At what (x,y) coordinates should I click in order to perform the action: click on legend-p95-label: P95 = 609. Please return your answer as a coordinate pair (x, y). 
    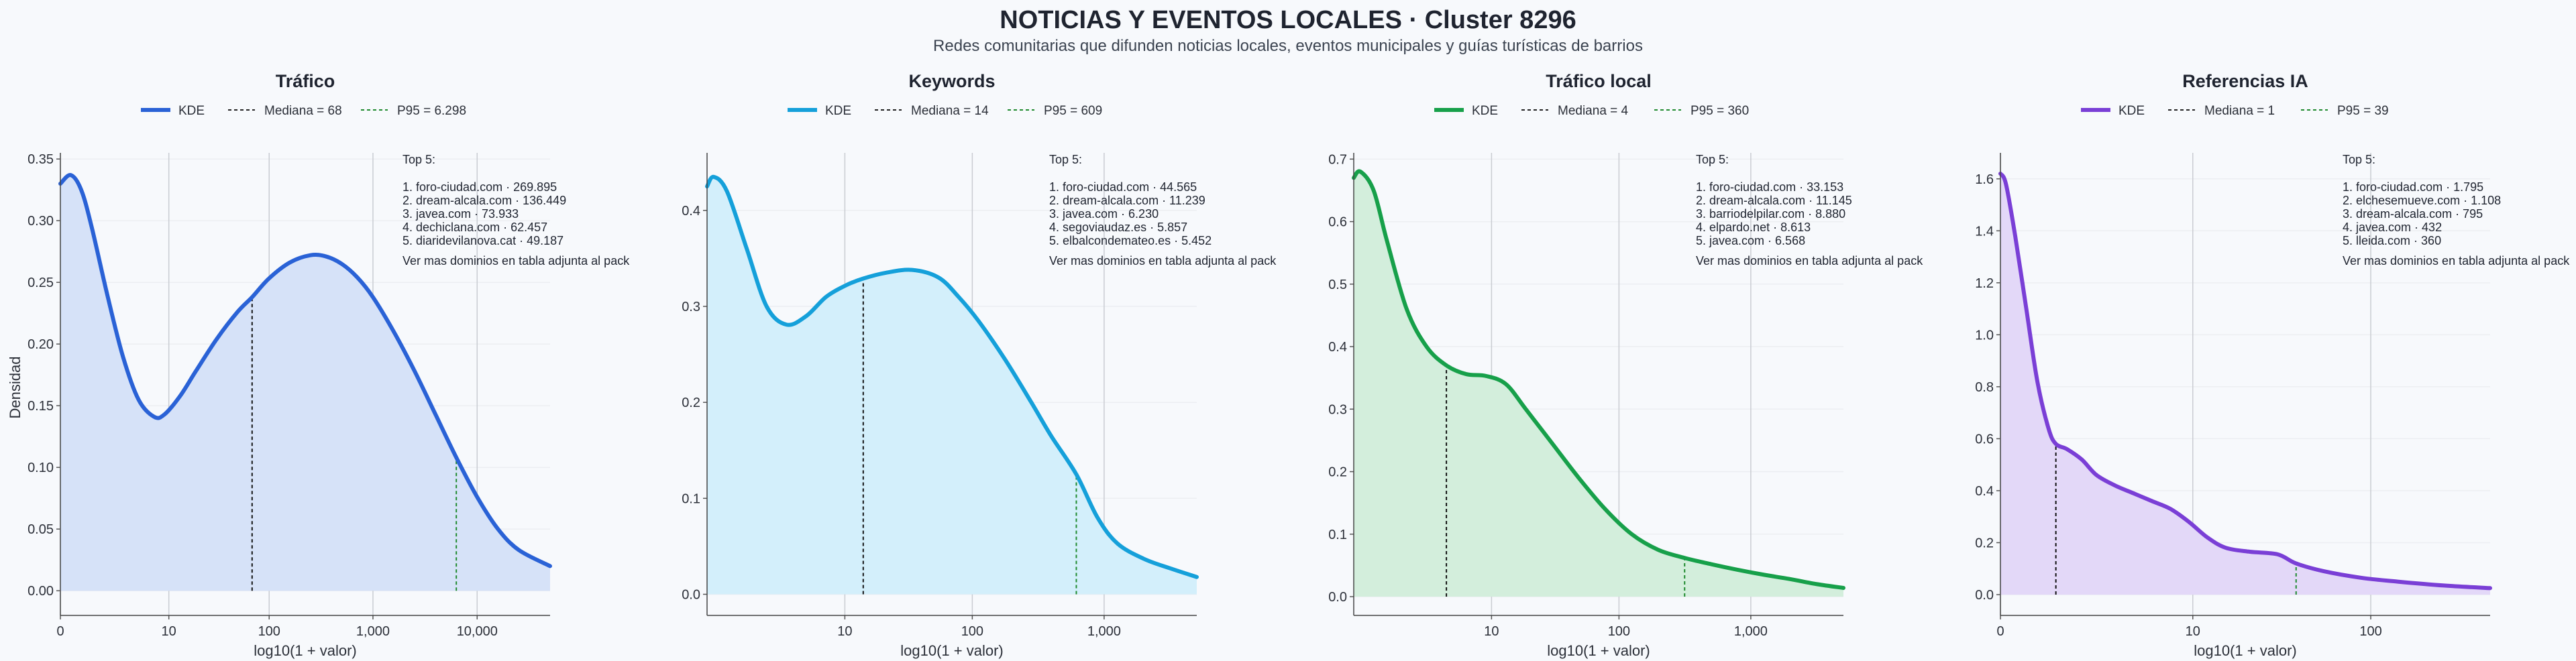
    Looking at the image, I should click on (1073, 111).